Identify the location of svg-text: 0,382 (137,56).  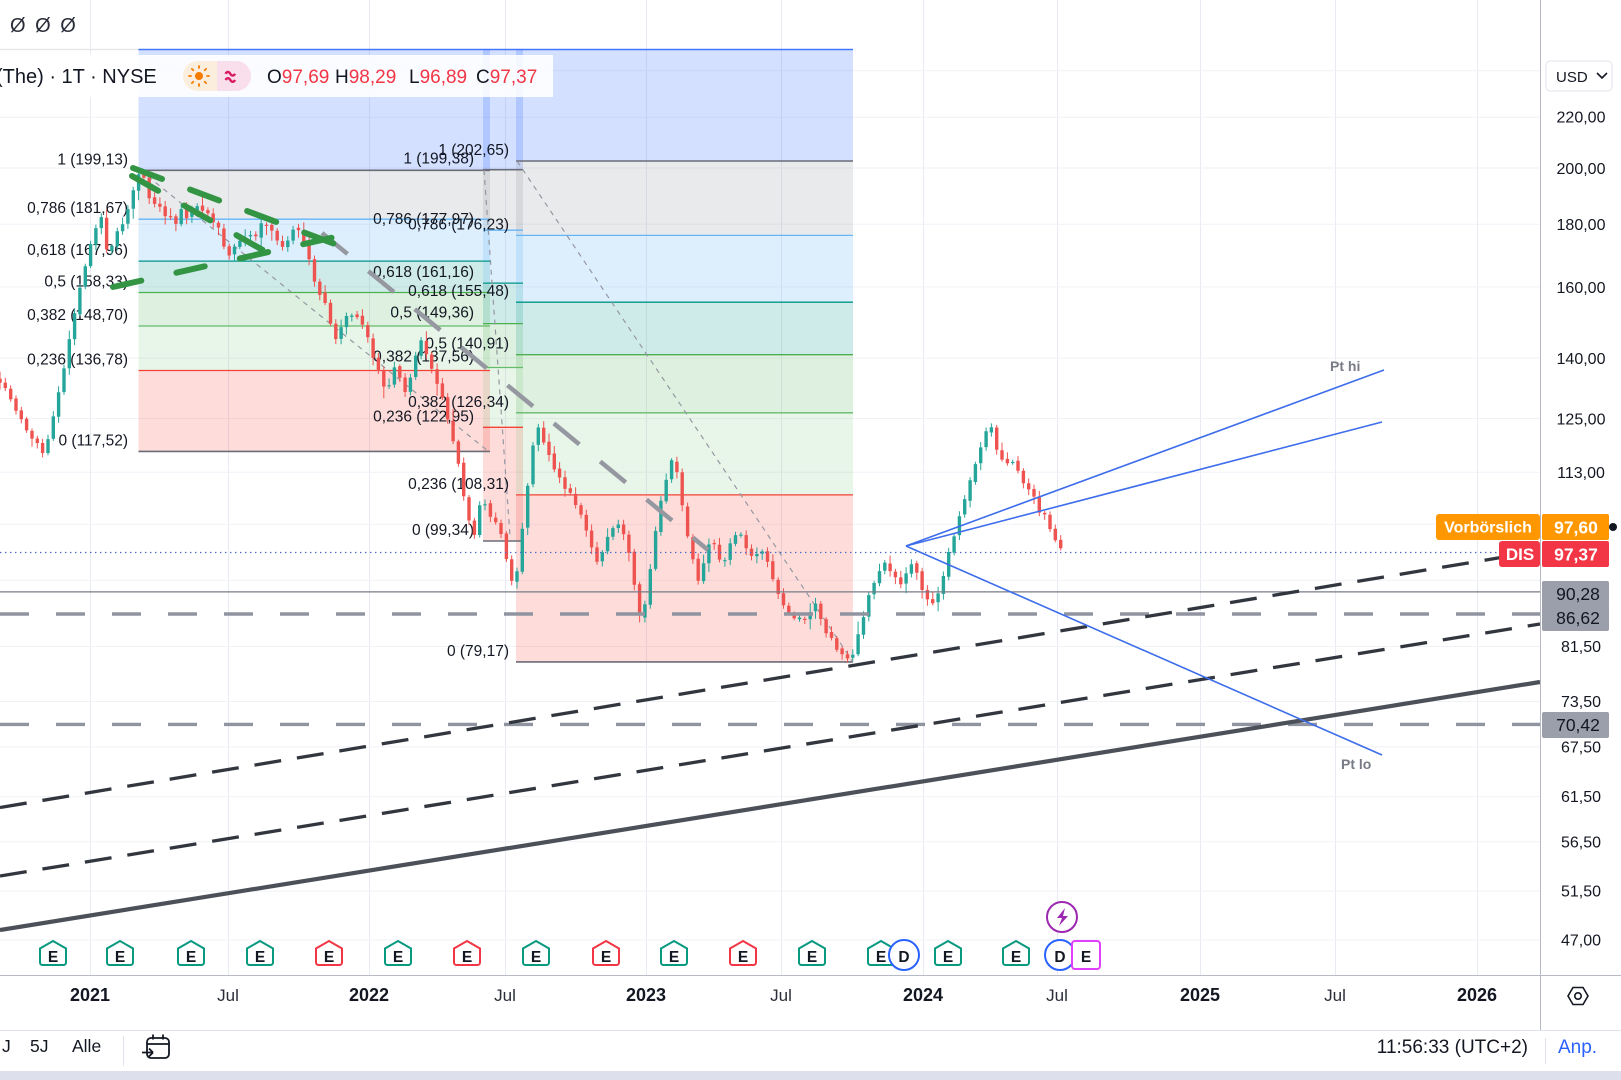
(423, 357).